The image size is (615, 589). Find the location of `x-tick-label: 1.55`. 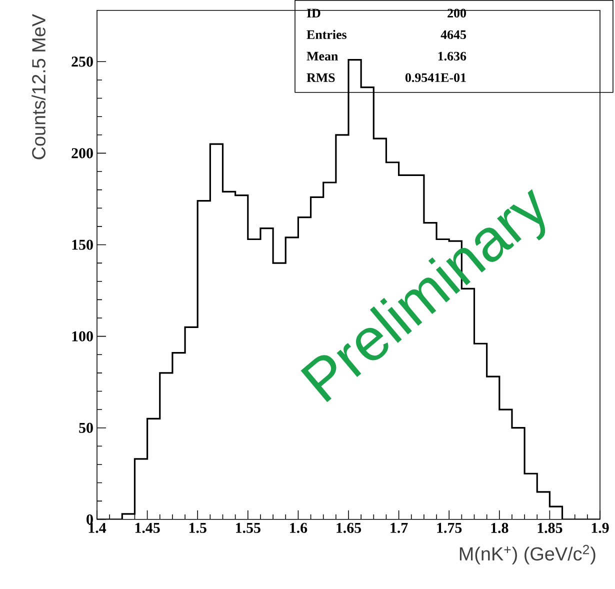

x-tick-label: 1.55 is located at coordinates (248, 527).